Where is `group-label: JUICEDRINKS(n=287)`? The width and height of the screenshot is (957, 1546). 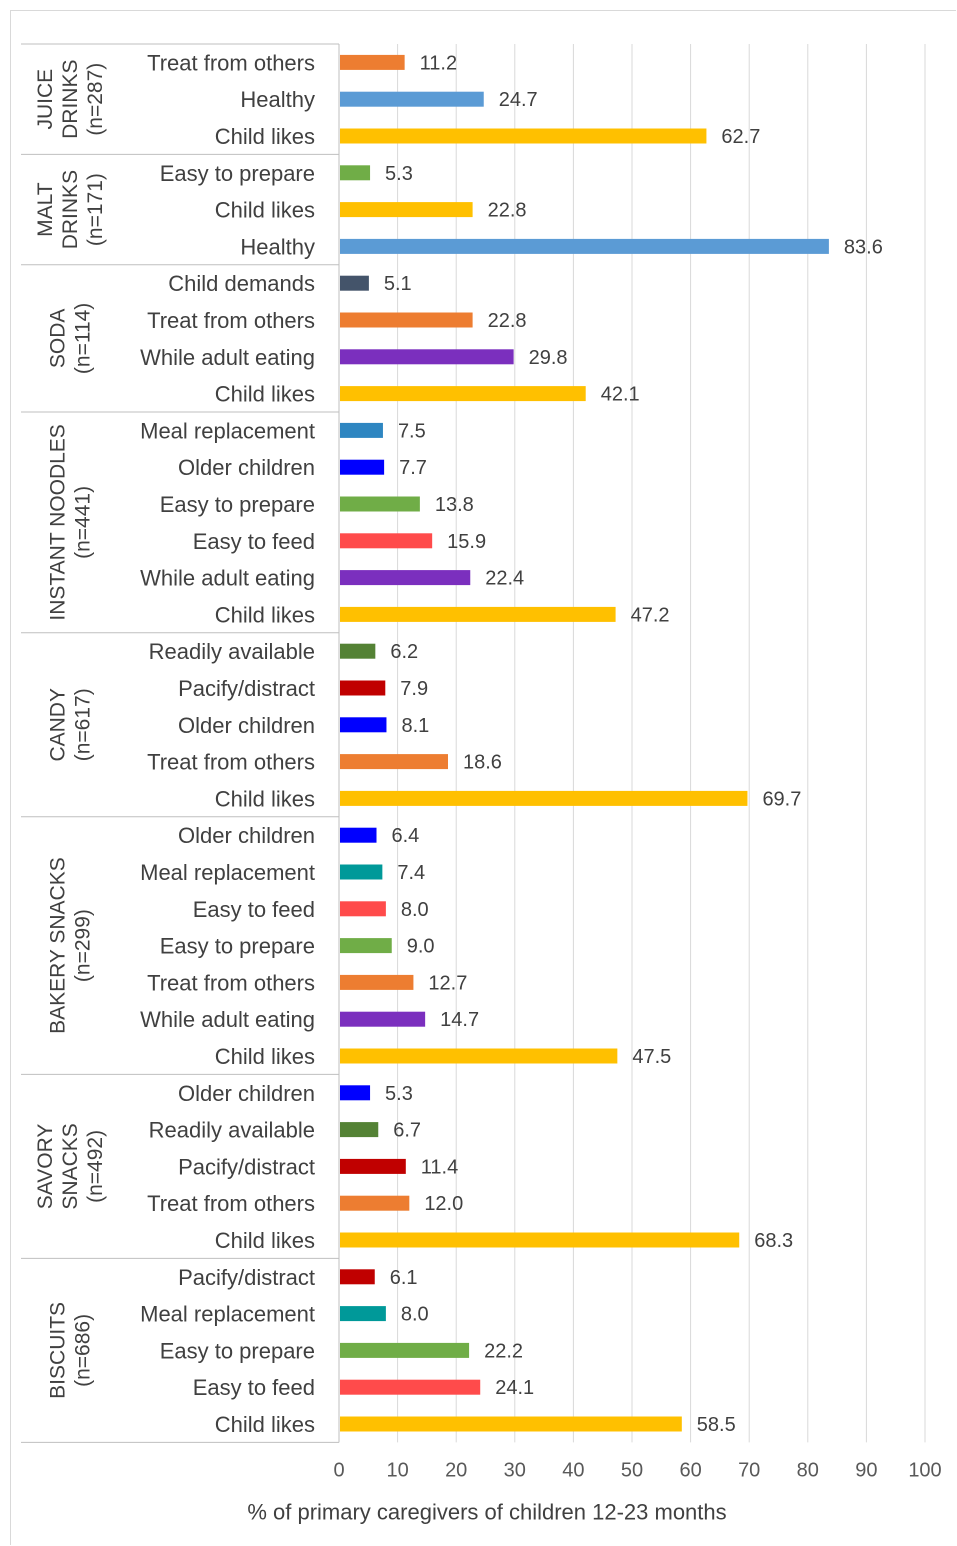 group-label: JUICEDRINKS(n=287) is located at coordinates (70, 99).